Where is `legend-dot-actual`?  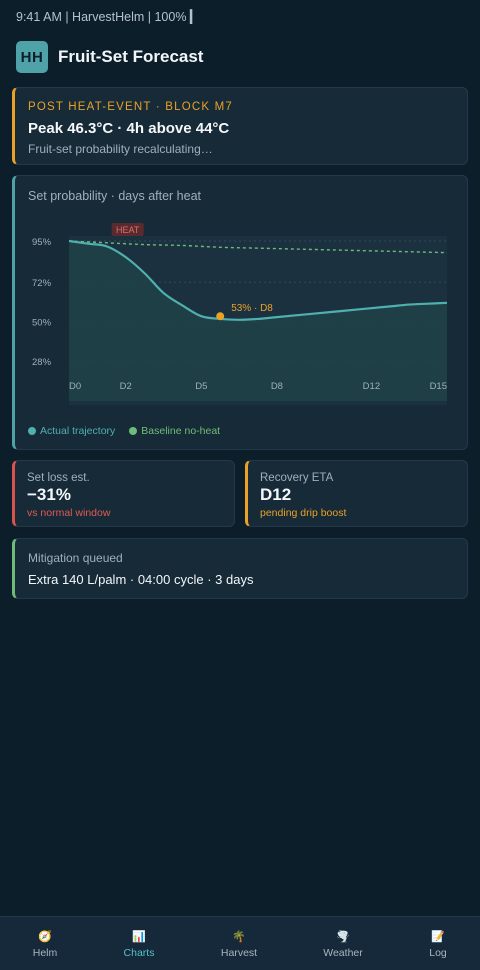
legend-dot-actual is located at coordinates (32, 431).